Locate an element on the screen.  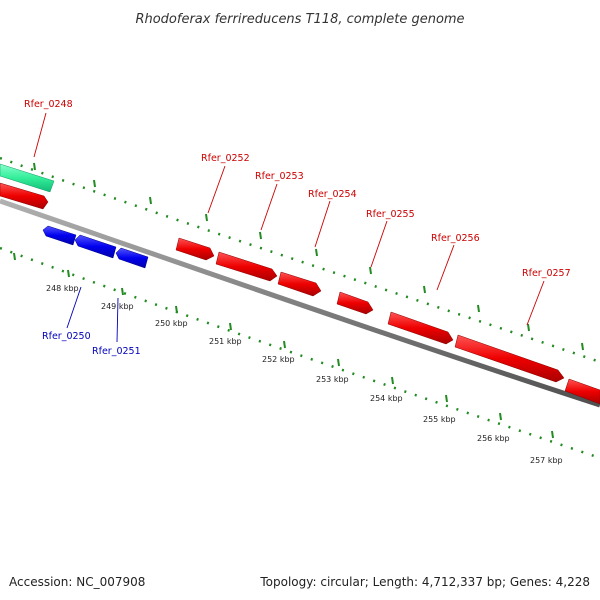
scale-label-257: 257 kbp is located at coordinates (546, 460).